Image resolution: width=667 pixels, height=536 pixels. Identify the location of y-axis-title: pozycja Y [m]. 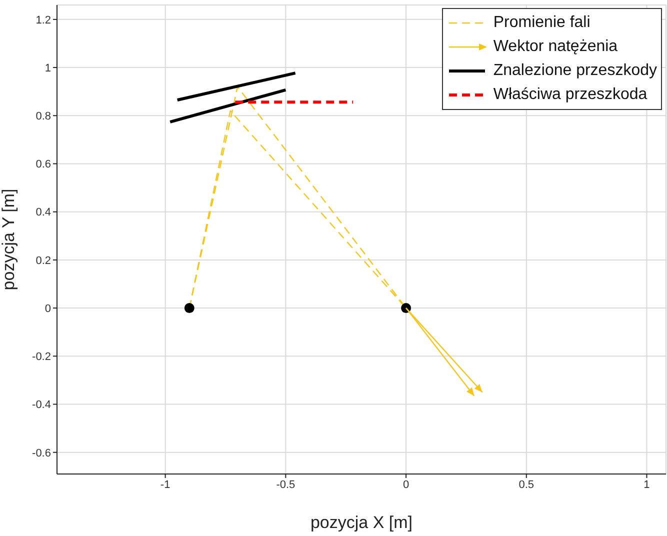
(9, 239).